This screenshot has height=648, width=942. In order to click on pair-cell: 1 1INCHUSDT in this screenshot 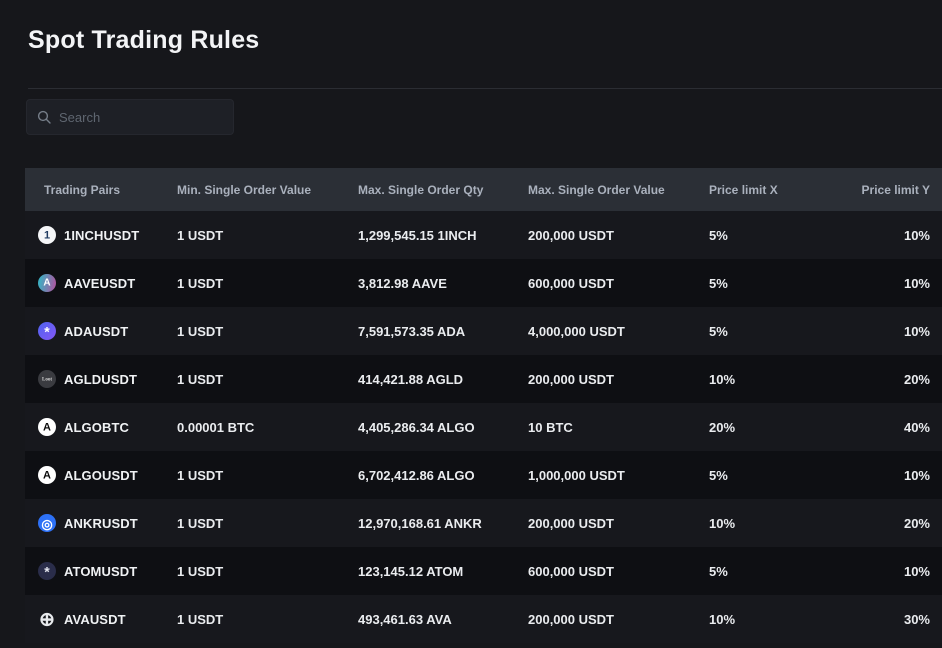, I will do `click(107, 235)`.